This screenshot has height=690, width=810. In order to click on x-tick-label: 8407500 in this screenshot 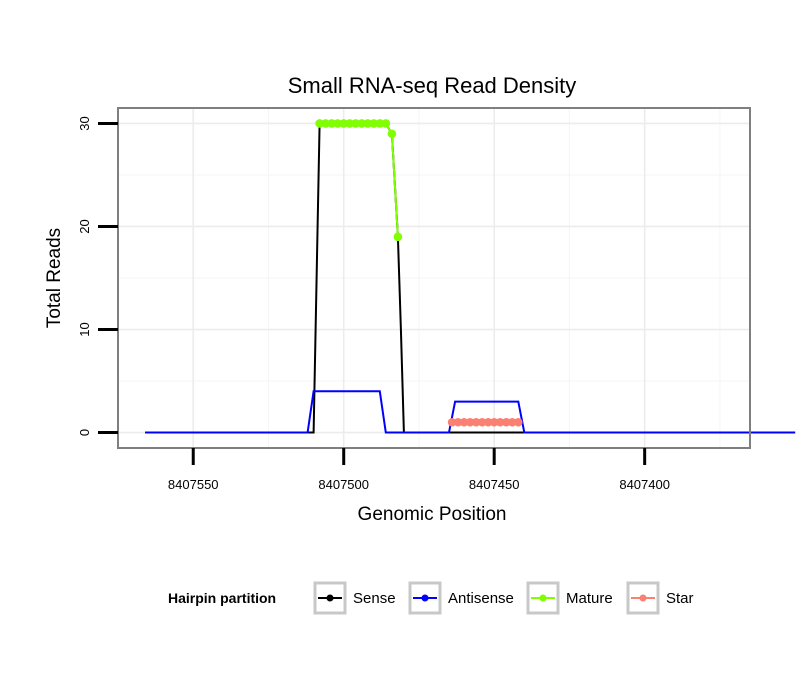, I will do `click(343, 484)`.